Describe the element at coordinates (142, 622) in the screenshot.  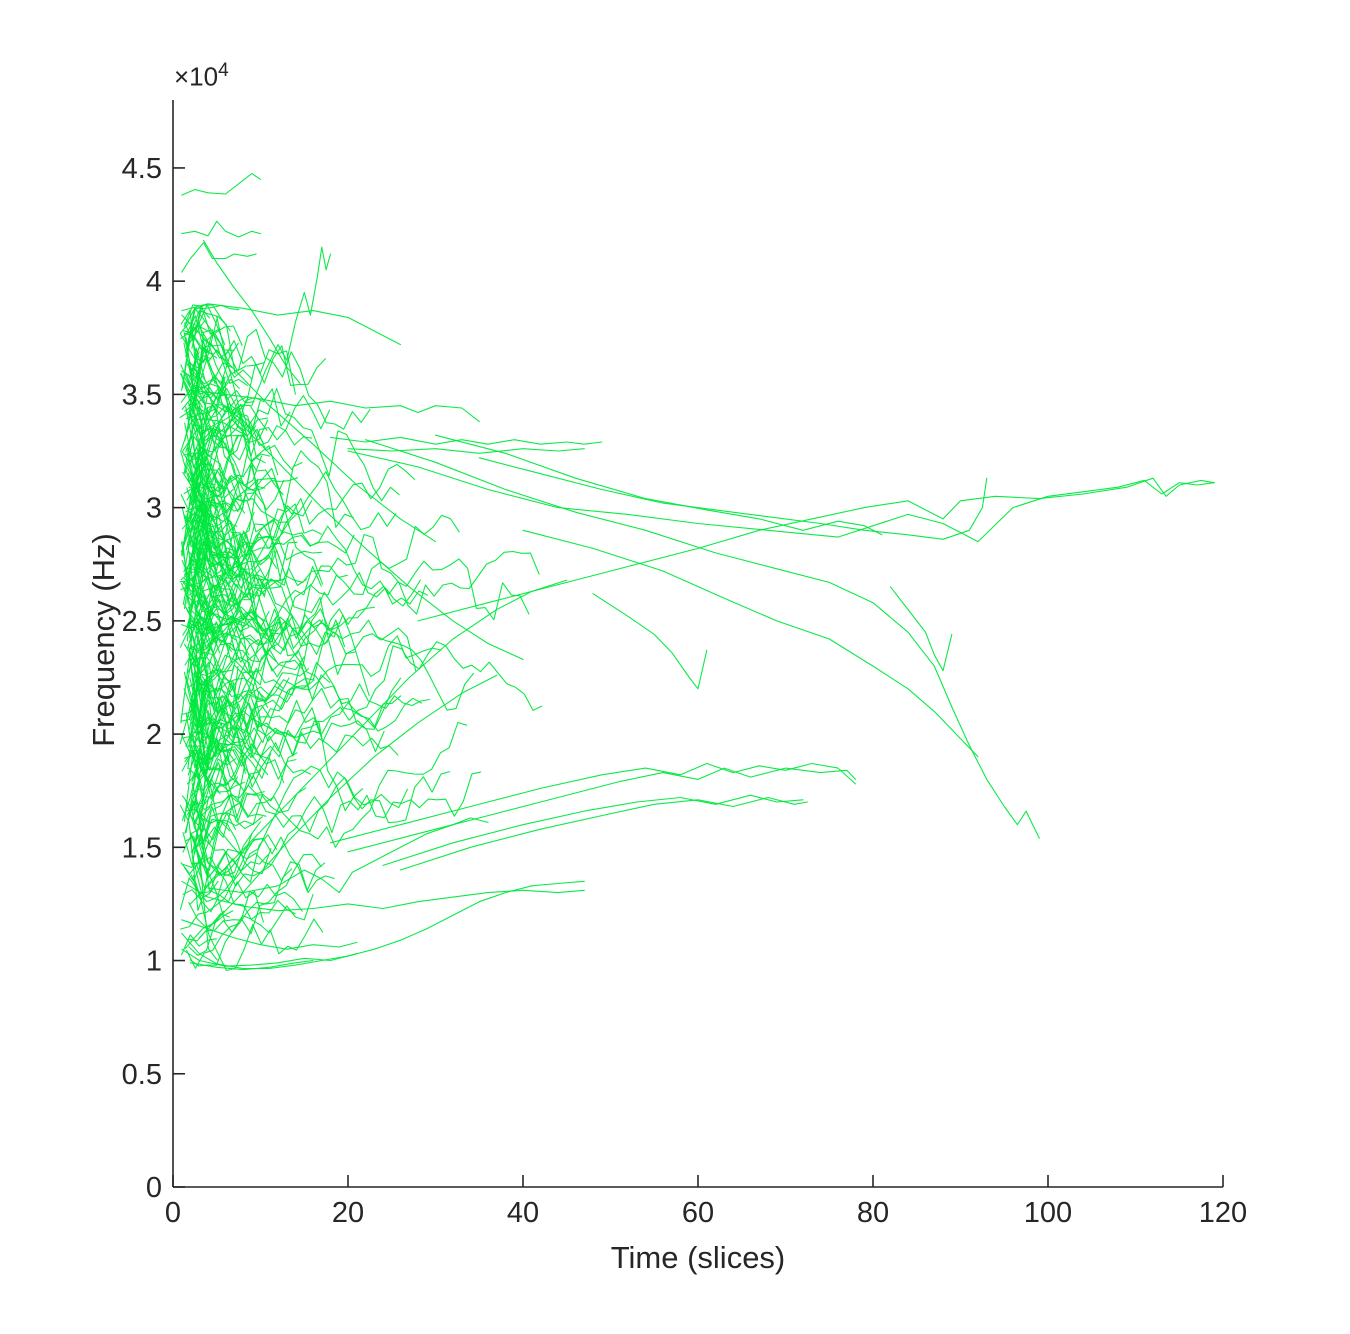
I see `y-tick-label: 2.5` at that location.